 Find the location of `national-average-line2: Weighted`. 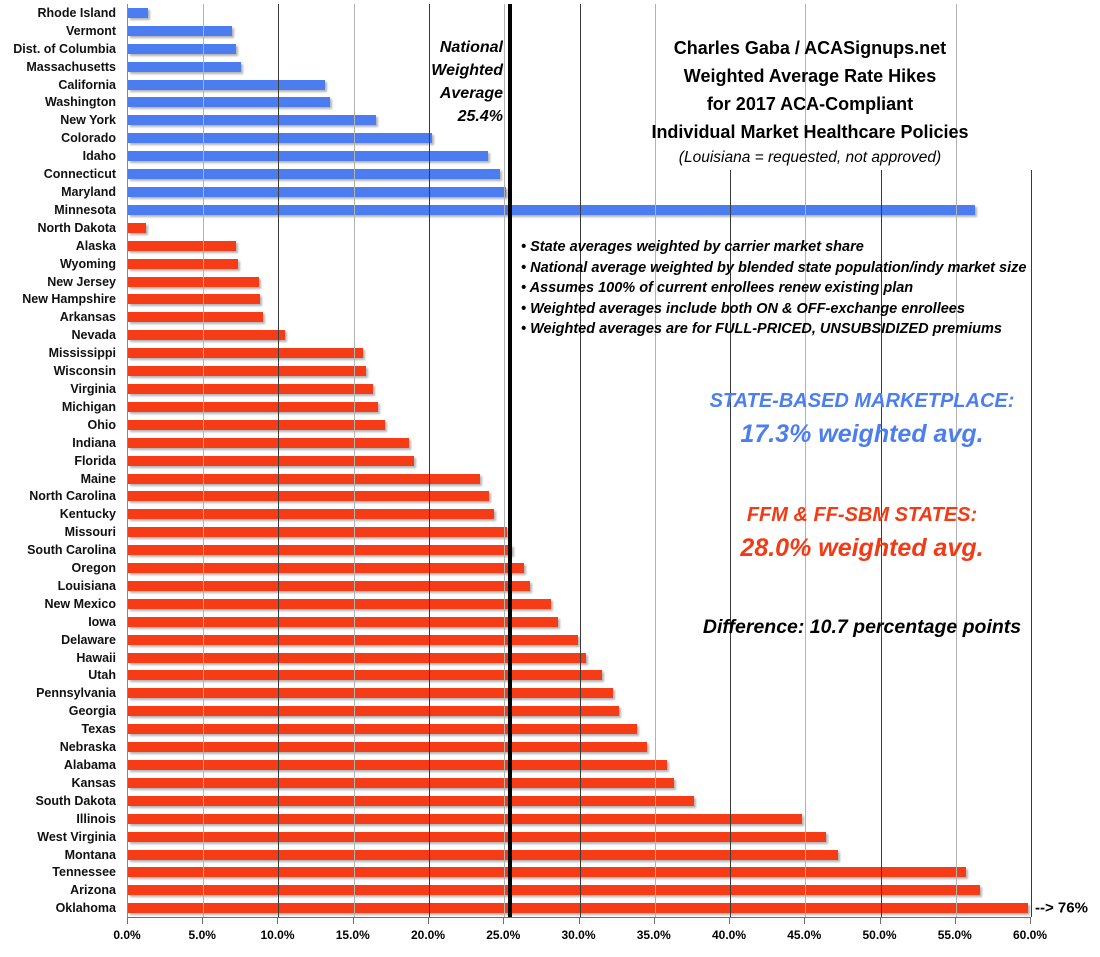

national-average-line2: Weighted is located at coordinates (467, 70).